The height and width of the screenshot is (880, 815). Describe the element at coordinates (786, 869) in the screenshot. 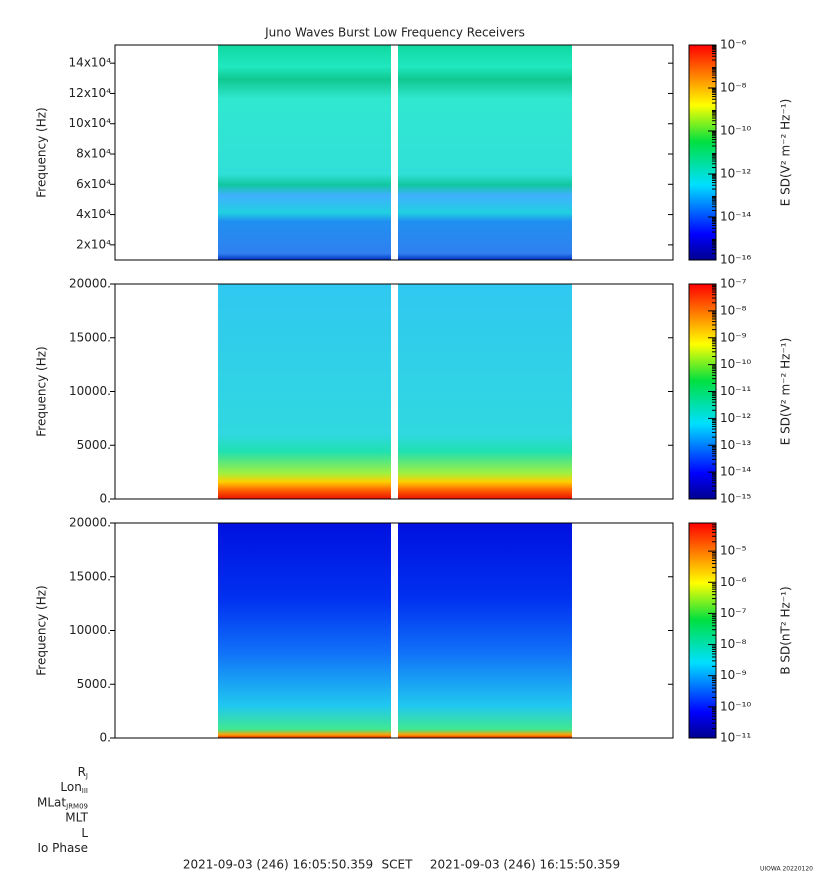

I see `footer: UIOWA 20220120` at that location.